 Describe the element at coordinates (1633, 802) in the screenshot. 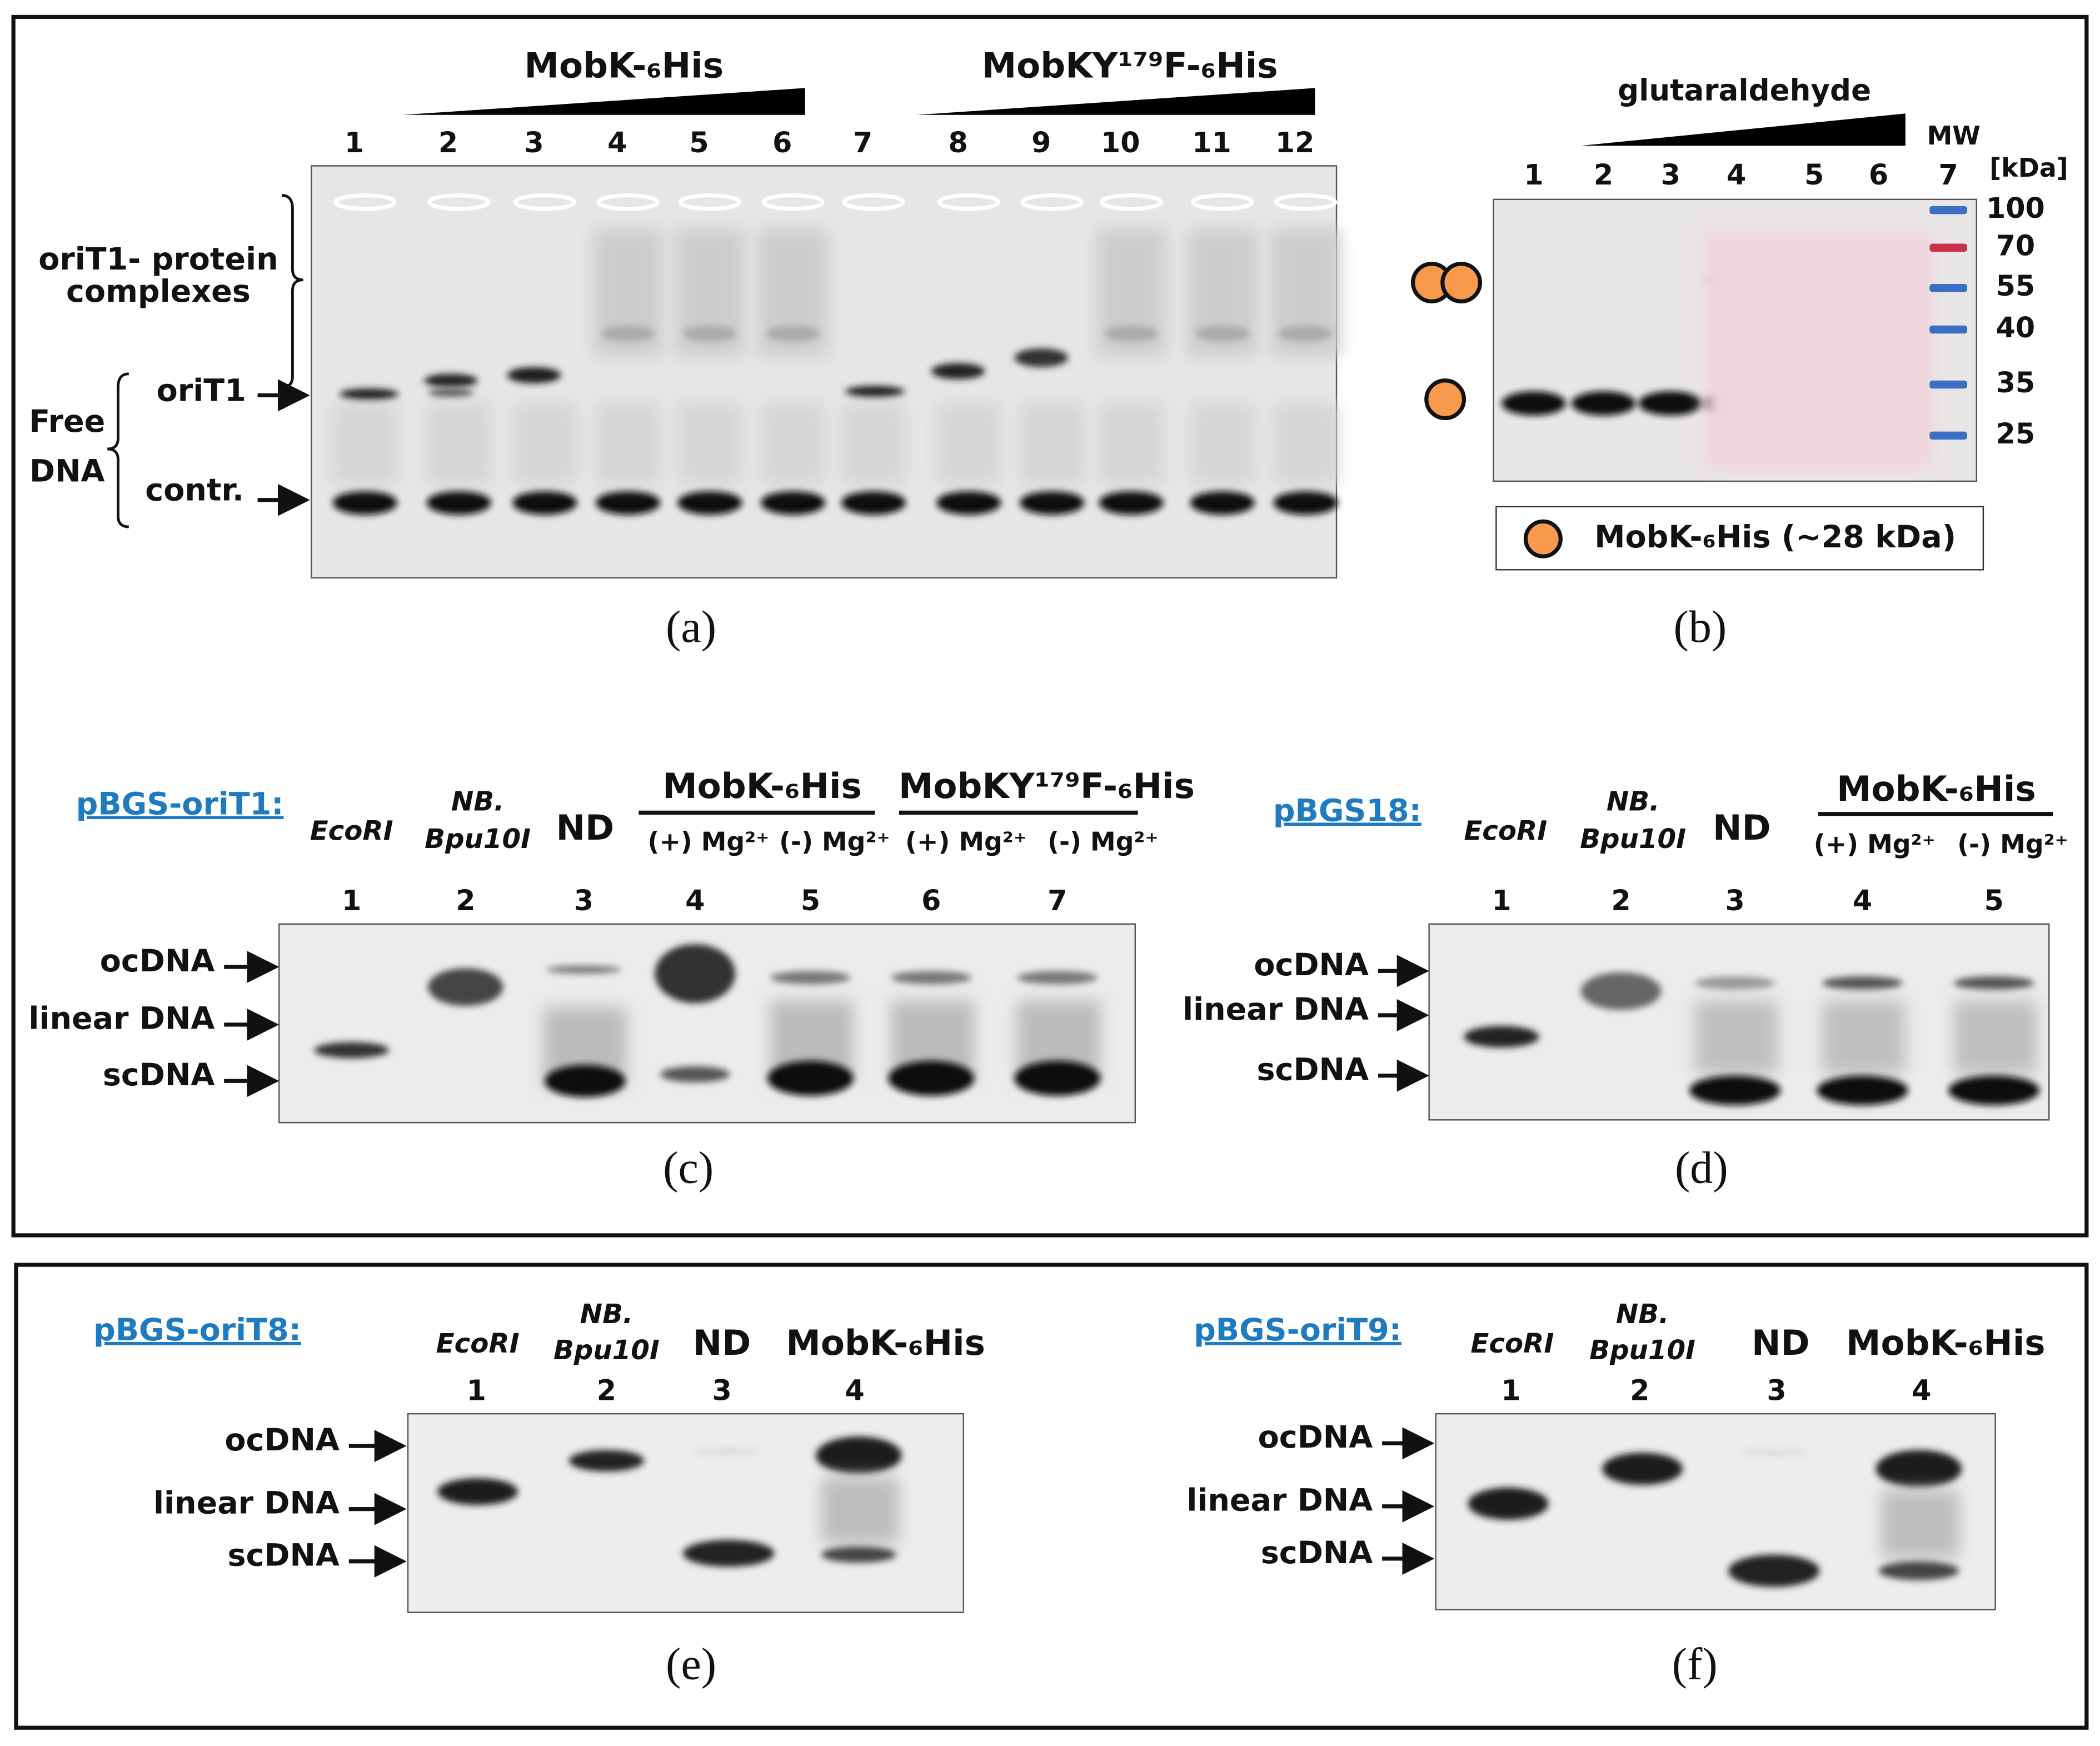

I see `enzyme-label: NB.` at that location.